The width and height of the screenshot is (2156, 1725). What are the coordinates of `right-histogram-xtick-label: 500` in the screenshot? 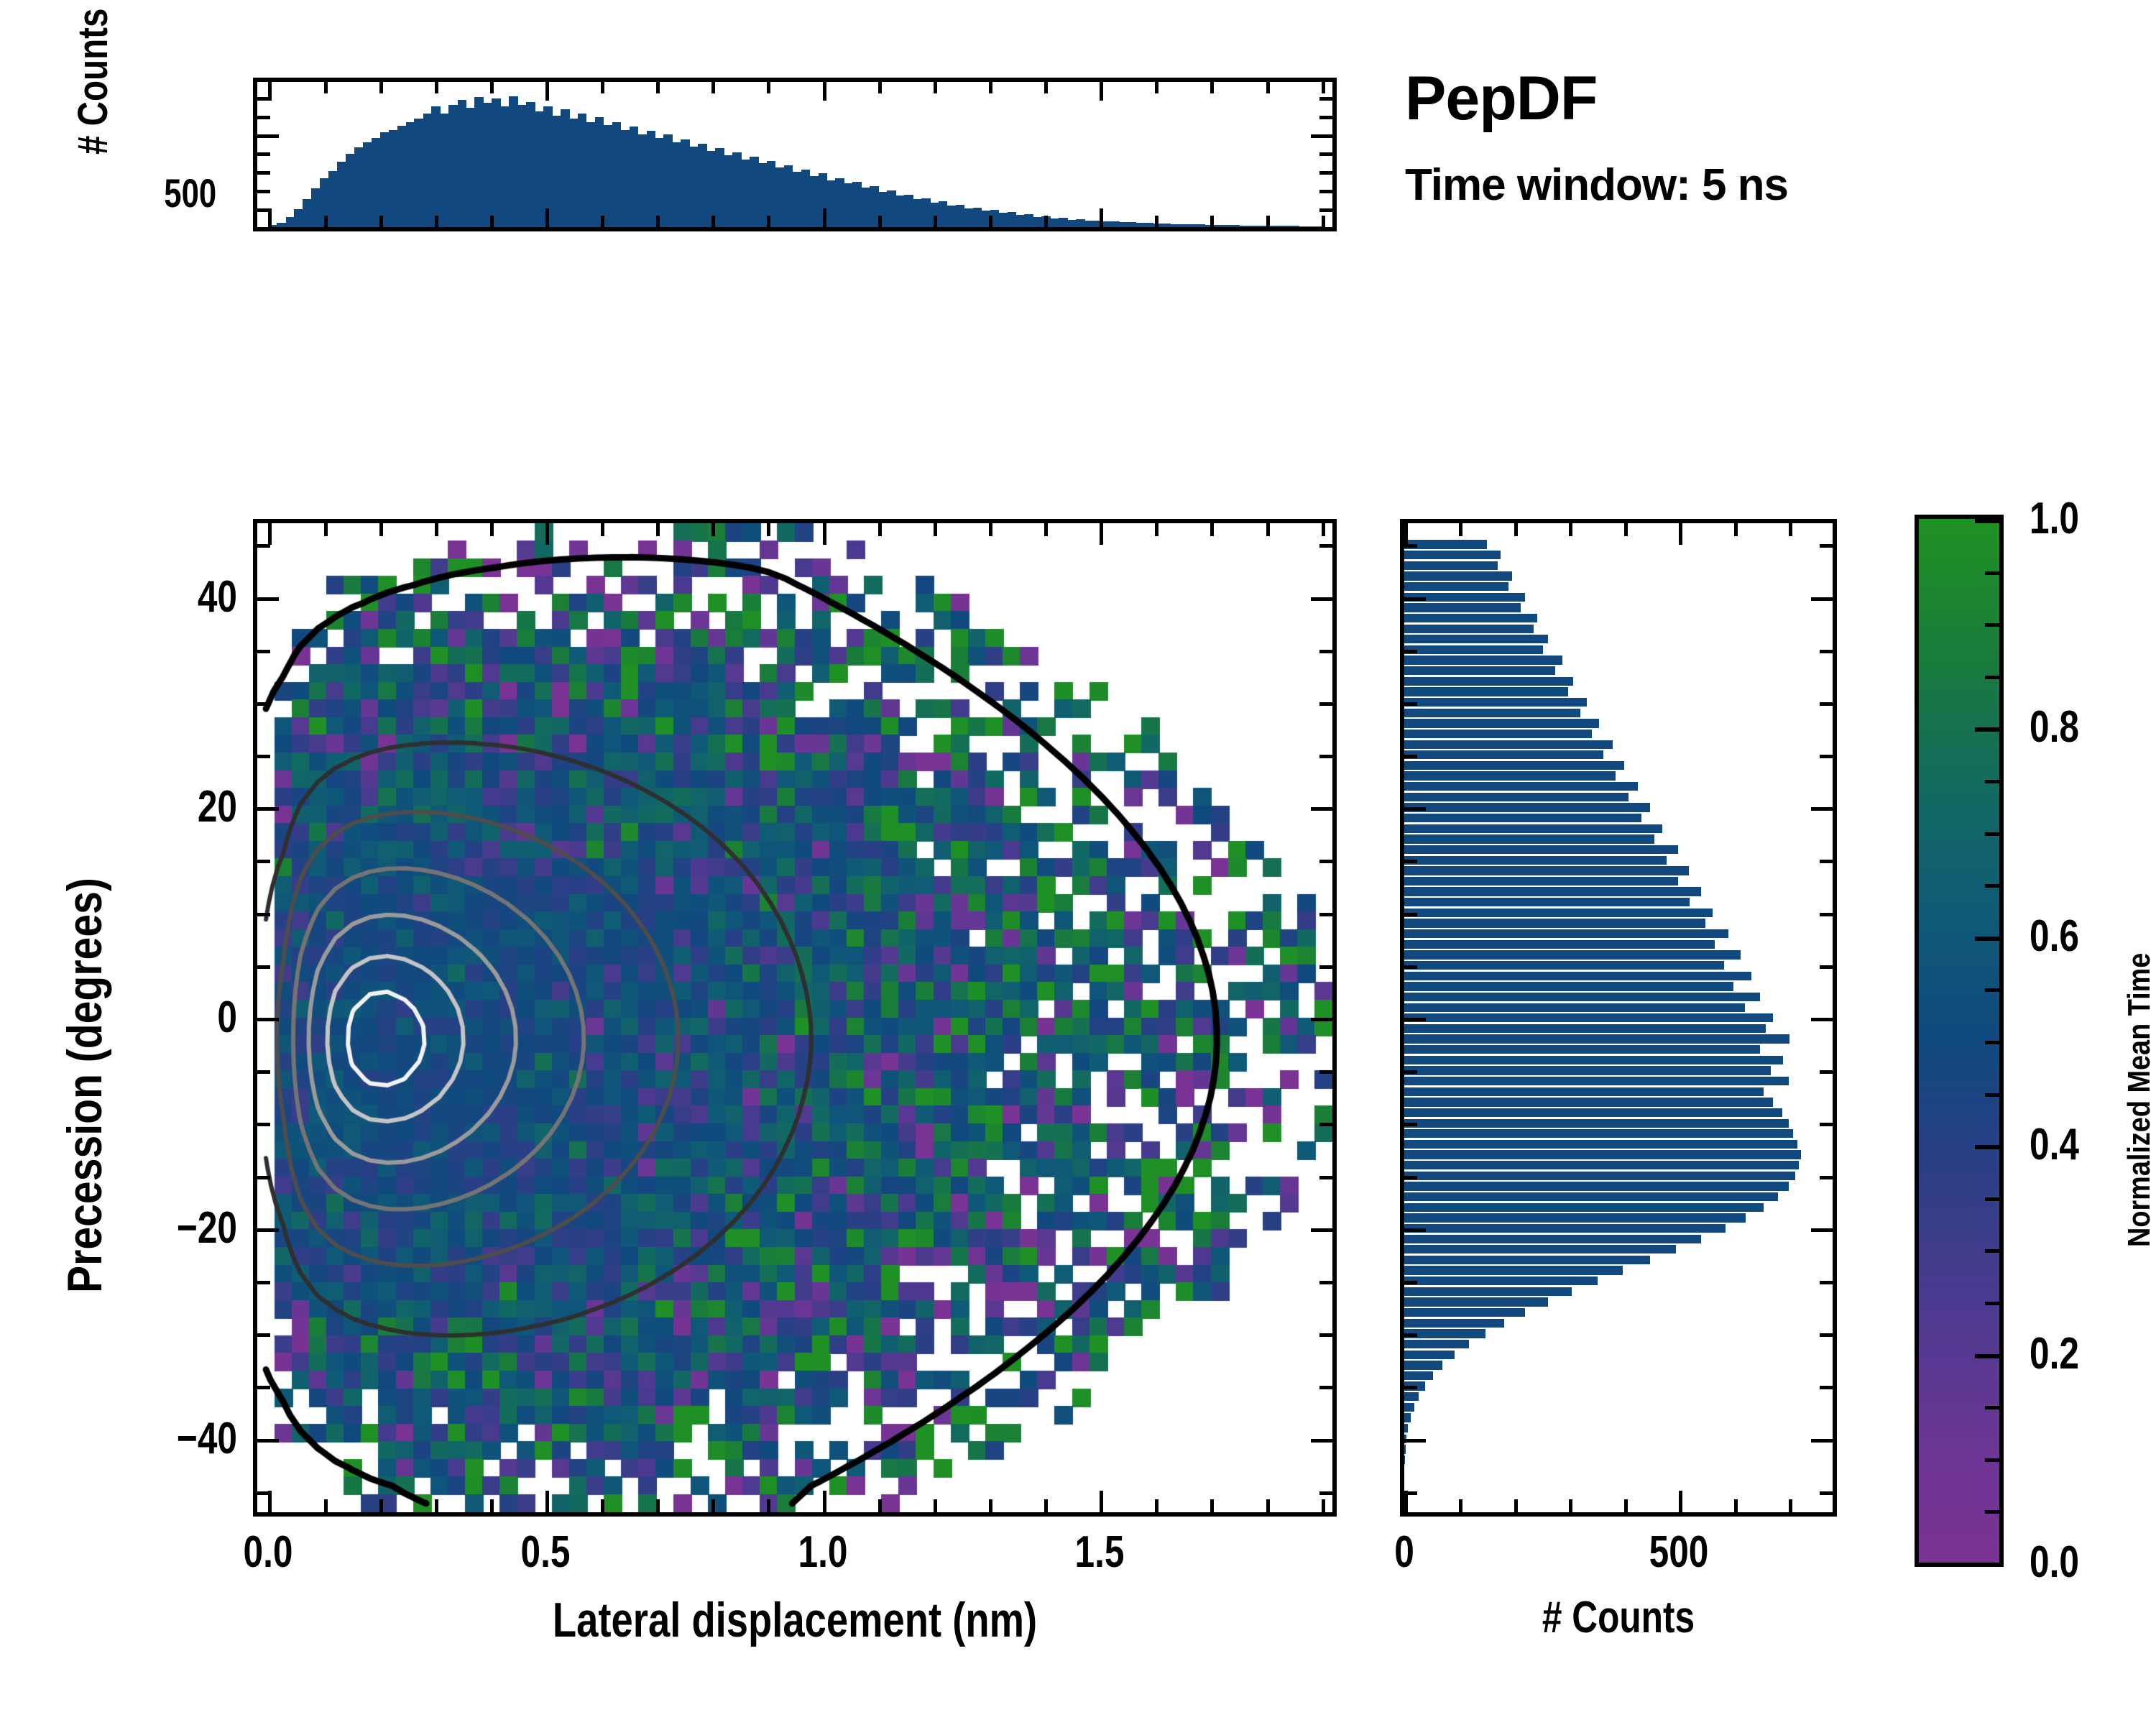 It's located at (1679, 1552).